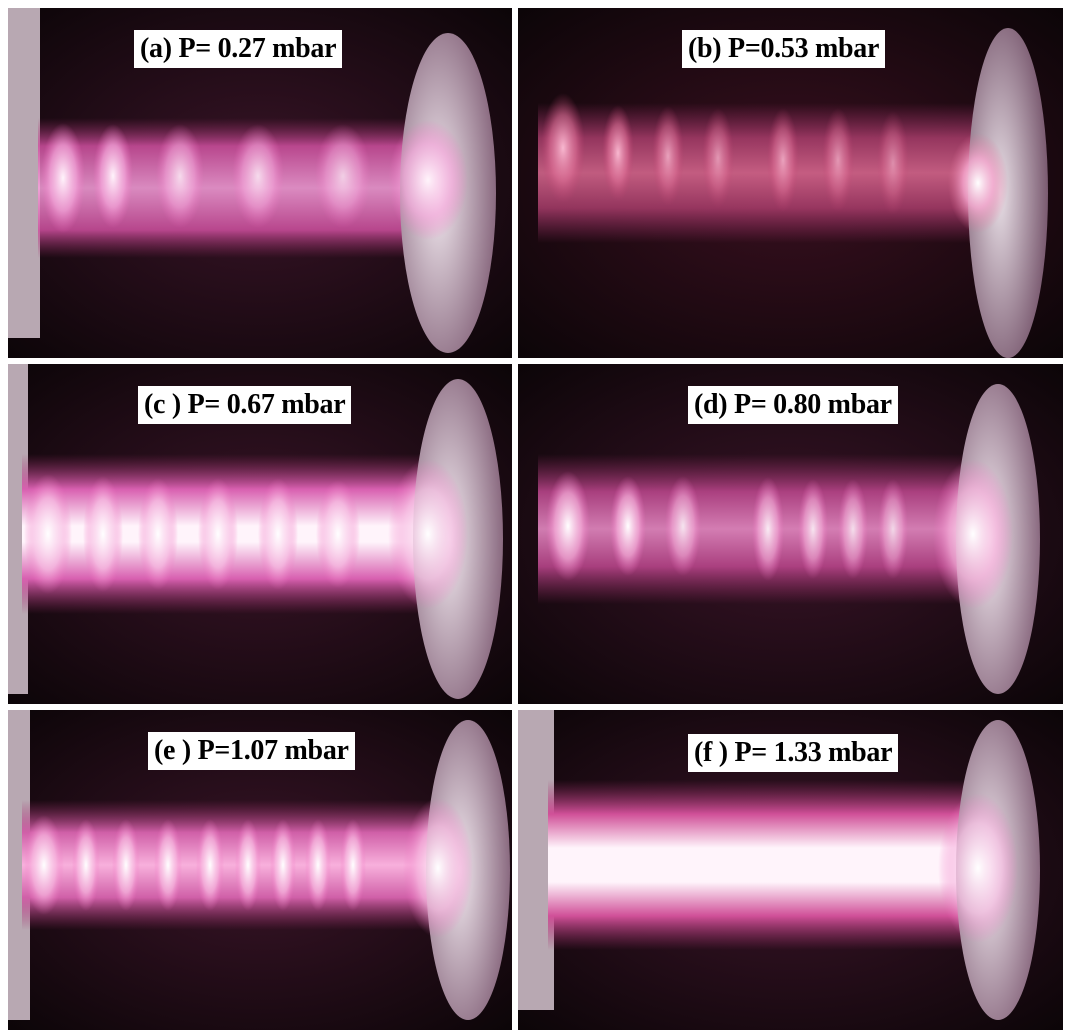 Image resolution: width=1068 pixels, height=1034 pixels. I want to click on panel-b-label: (b) P=0.53 mbar, so click(784, 49).